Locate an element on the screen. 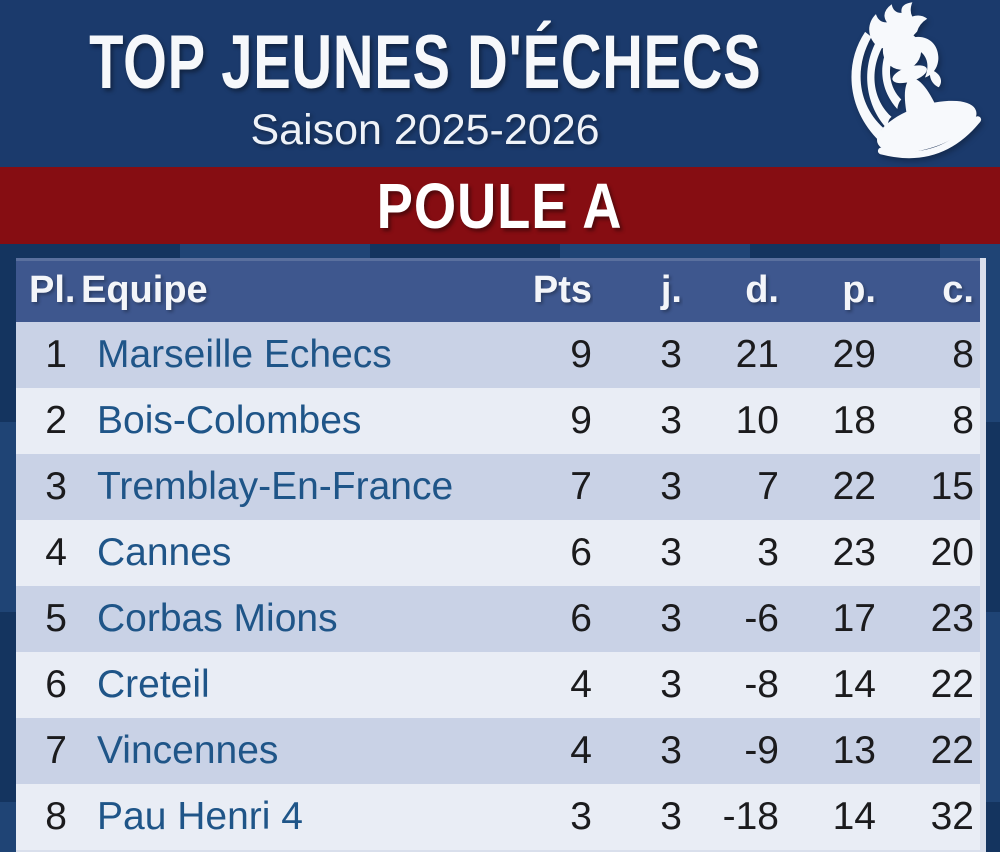  column-header-place: Pl. is located at coordinates (48, 290).